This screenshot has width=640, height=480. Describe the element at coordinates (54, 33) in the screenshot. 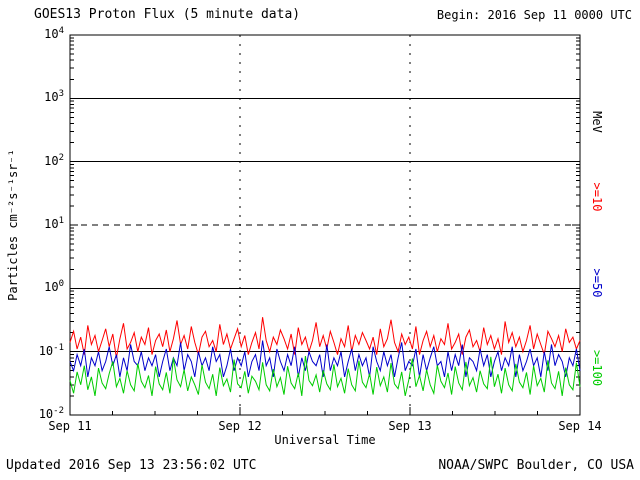

I see `y-tick-label: 10⁴` at that location.